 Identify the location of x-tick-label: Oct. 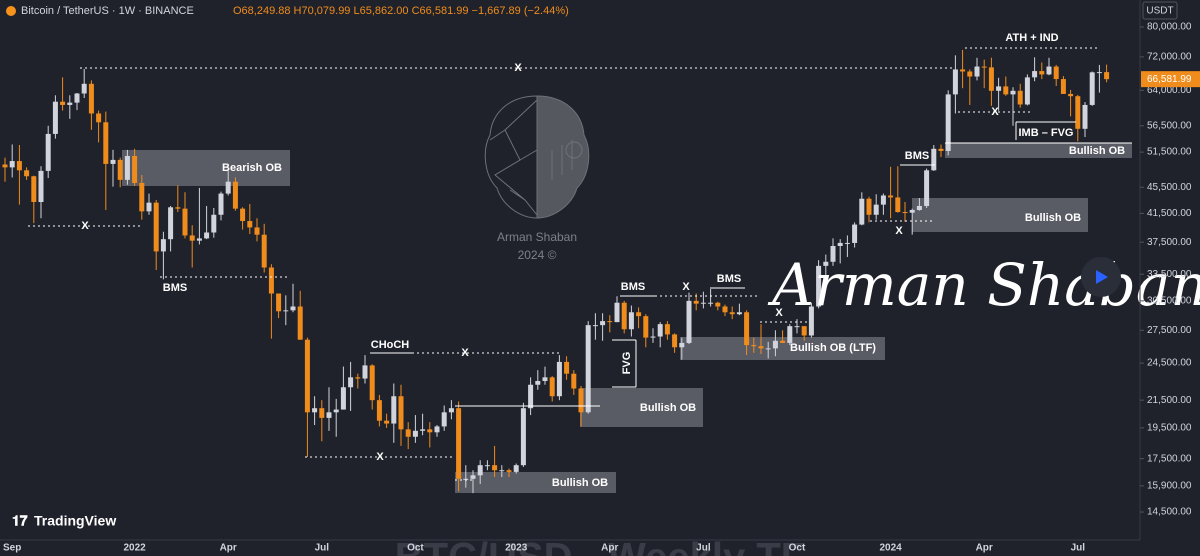
(415, 548).